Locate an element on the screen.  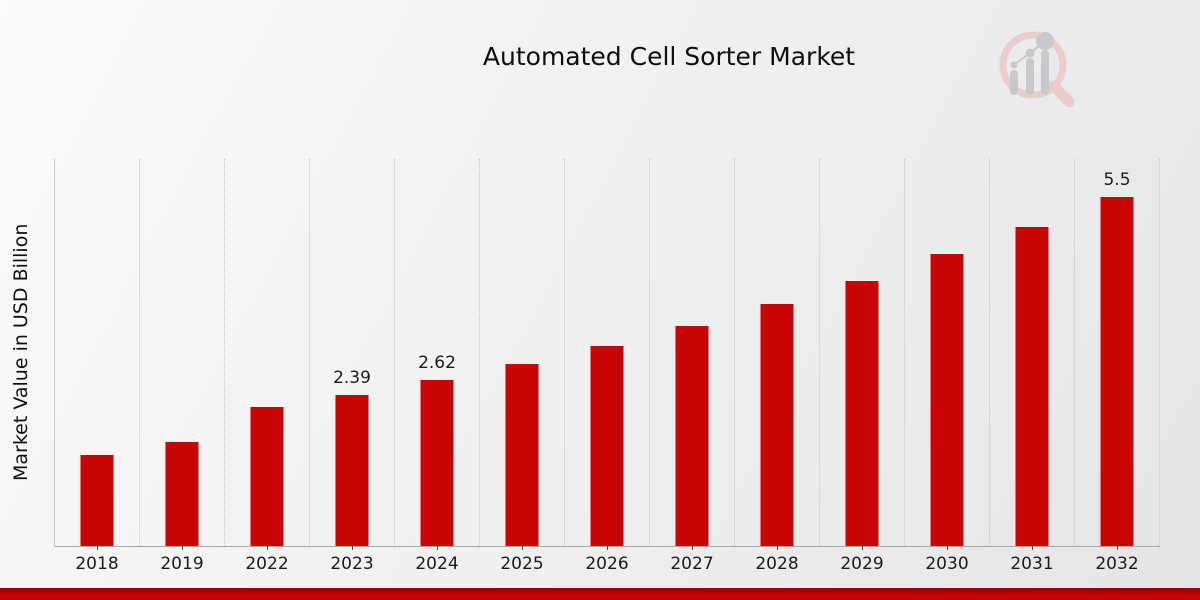
bar-group-2032: 5.5 2032 is located at coordinates (1117, 366).